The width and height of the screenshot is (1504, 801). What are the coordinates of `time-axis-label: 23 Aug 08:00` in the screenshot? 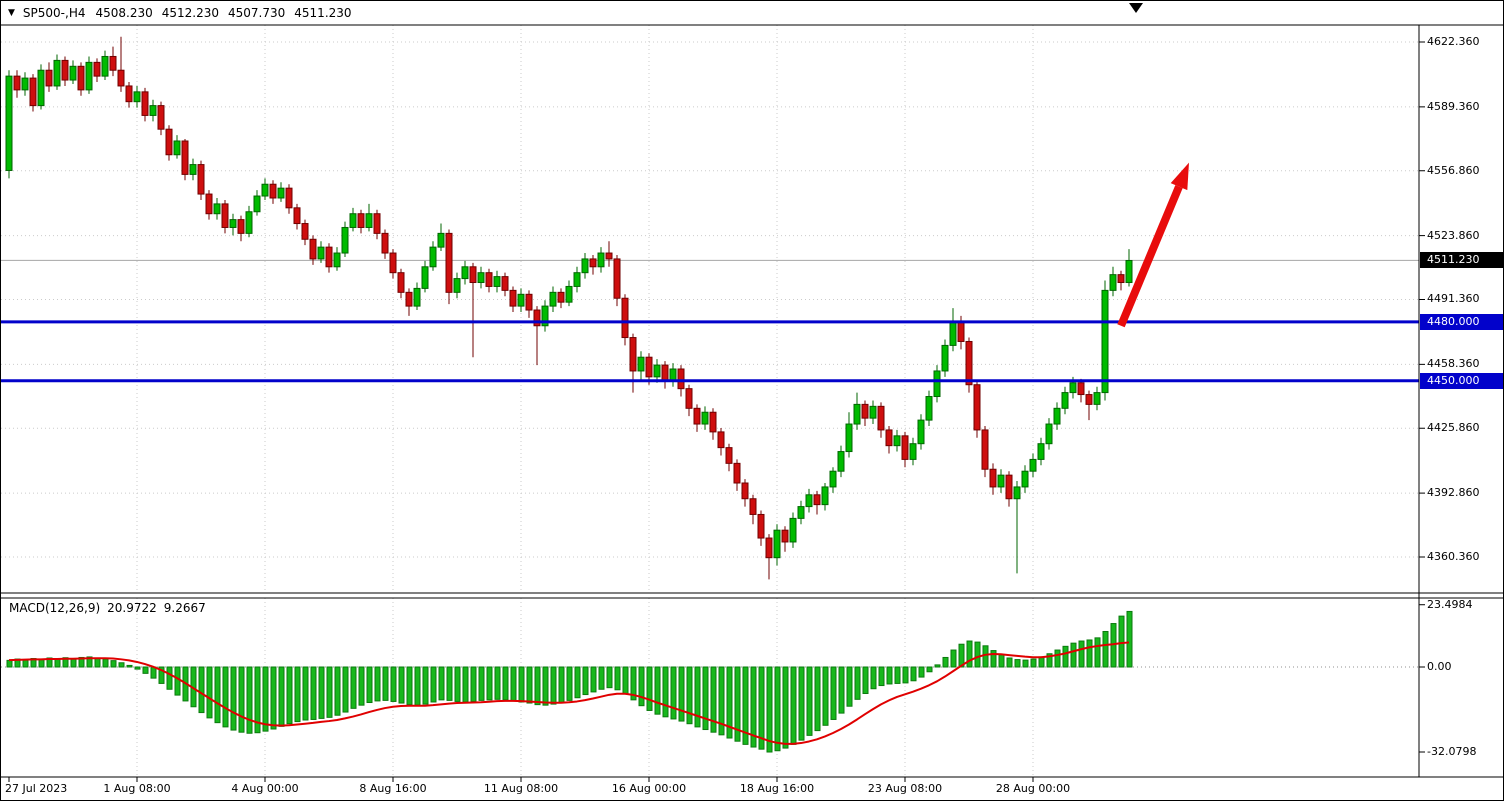 It's located at (905, 788).